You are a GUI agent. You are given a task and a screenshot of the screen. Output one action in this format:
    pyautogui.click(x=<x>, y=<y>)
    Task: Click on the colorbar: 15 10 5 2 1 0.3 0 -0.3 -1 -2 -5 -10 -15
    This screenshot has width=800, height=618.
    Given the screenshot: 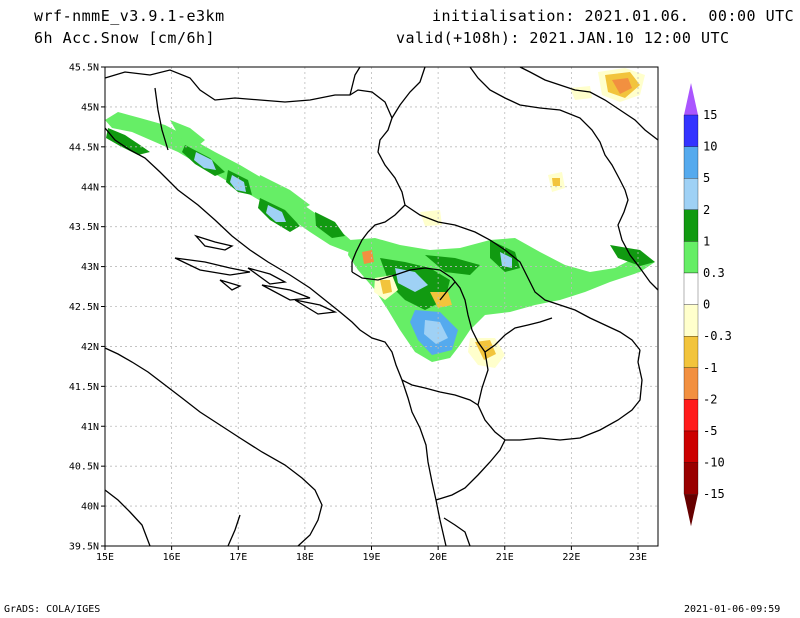 What is the action you would take?
    pyautogui.click(x=707, y=305)
    